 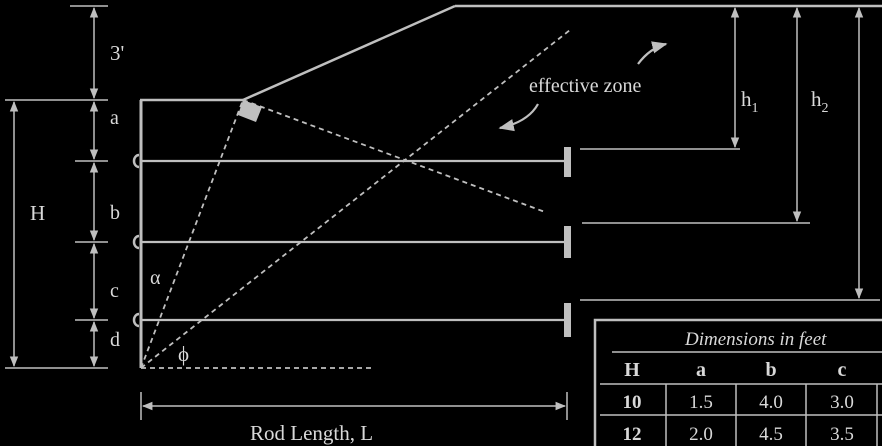 What do you see at coordinates (701, 402) in the screenshot?
I see `table-cell-r1-a: 1.5` at bounding box center [701, 402].